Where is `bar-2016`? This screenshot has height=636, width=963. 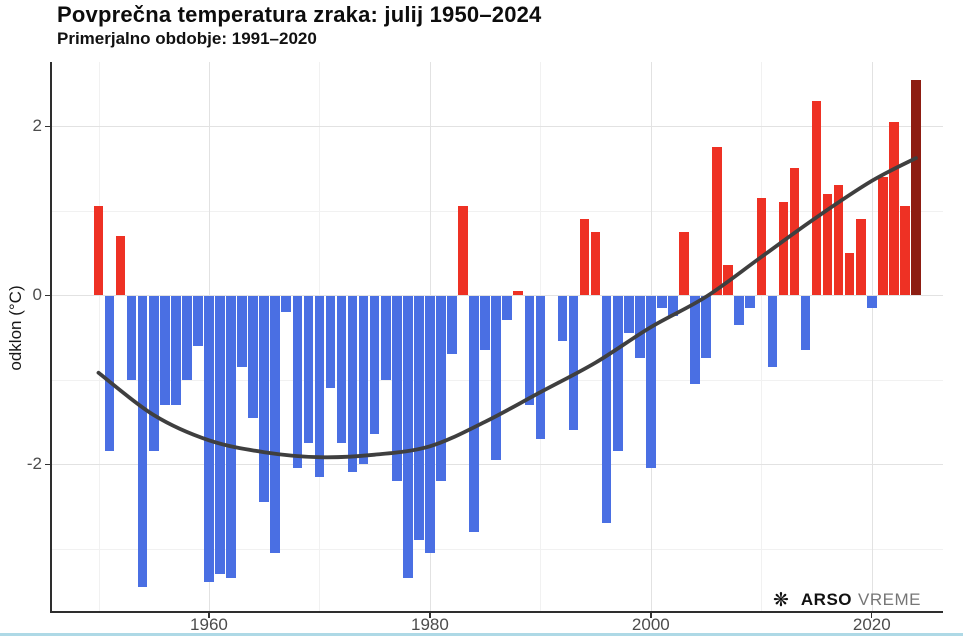 bar-2016 is located at coordinates (827, 244).